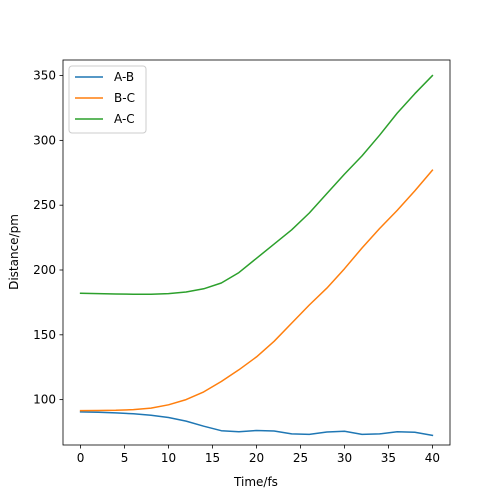  I want to click on y-tick-label: 300, so click(44, 140).